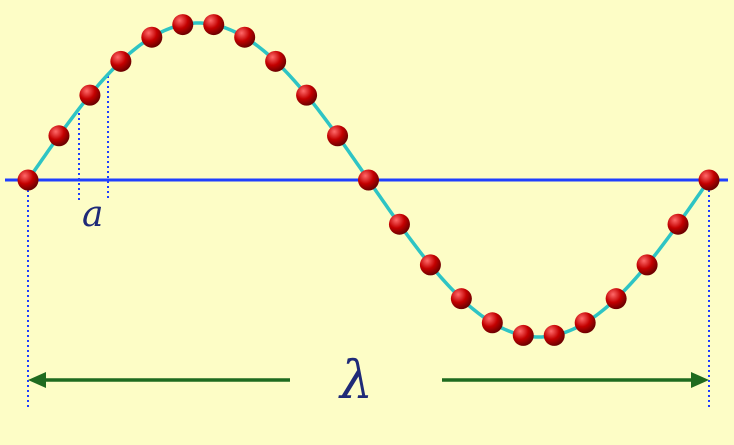  What do you see at coordinates (355, 381) in the screenshot?
I see `wavelength-label: λ` at bounding box center [355, 381].